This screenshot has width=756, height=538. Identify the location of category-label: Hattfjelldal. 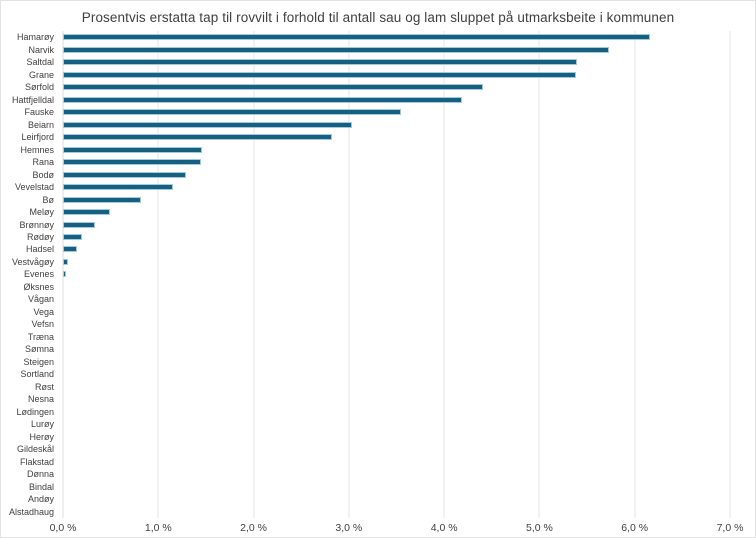
(32, 99).